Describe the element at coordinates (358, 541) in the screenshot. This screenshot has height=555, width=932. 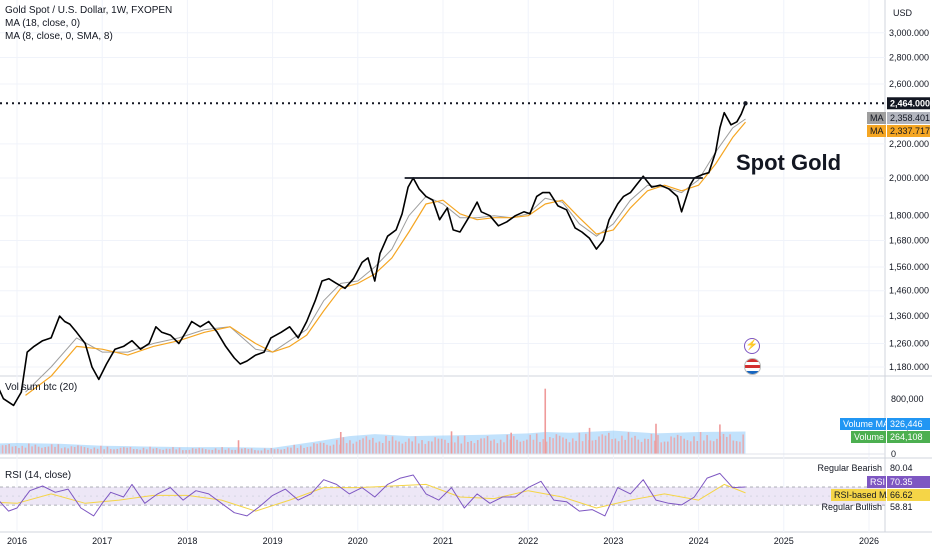
I see `x-tick-label: 2020` at that location.